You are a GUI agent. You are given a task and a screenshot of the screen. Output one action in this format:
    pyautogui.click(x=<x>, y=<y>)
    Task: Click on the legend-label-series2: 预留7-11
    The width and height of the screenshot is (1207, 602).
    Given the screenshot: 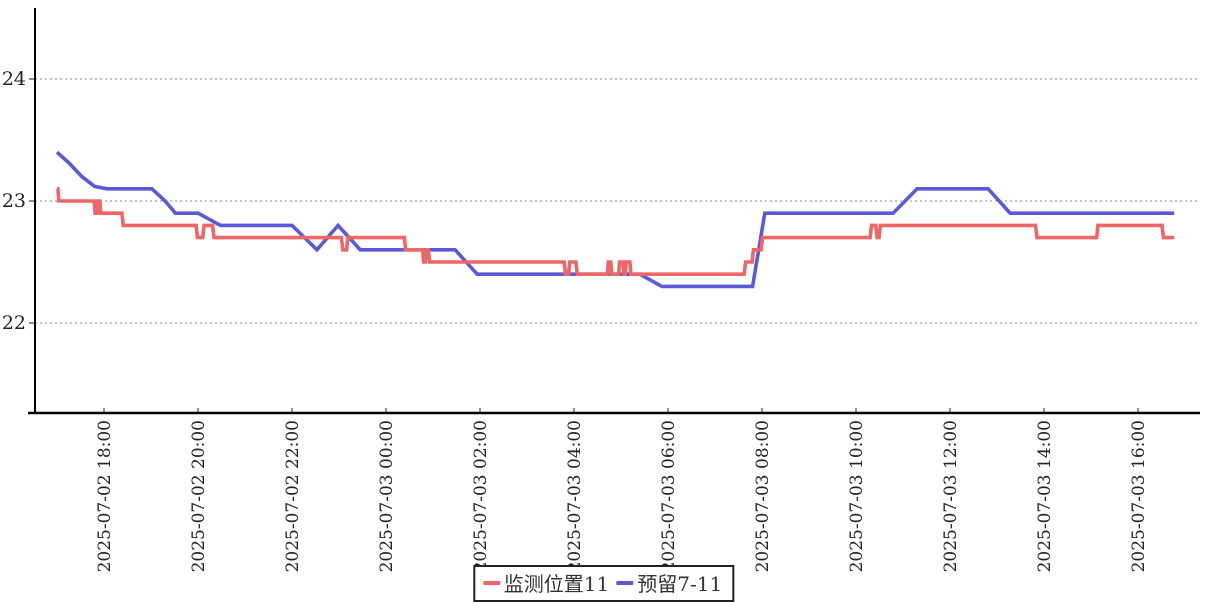 What is the action you would take?
    pyautogui.click(x=680, y=584)
    